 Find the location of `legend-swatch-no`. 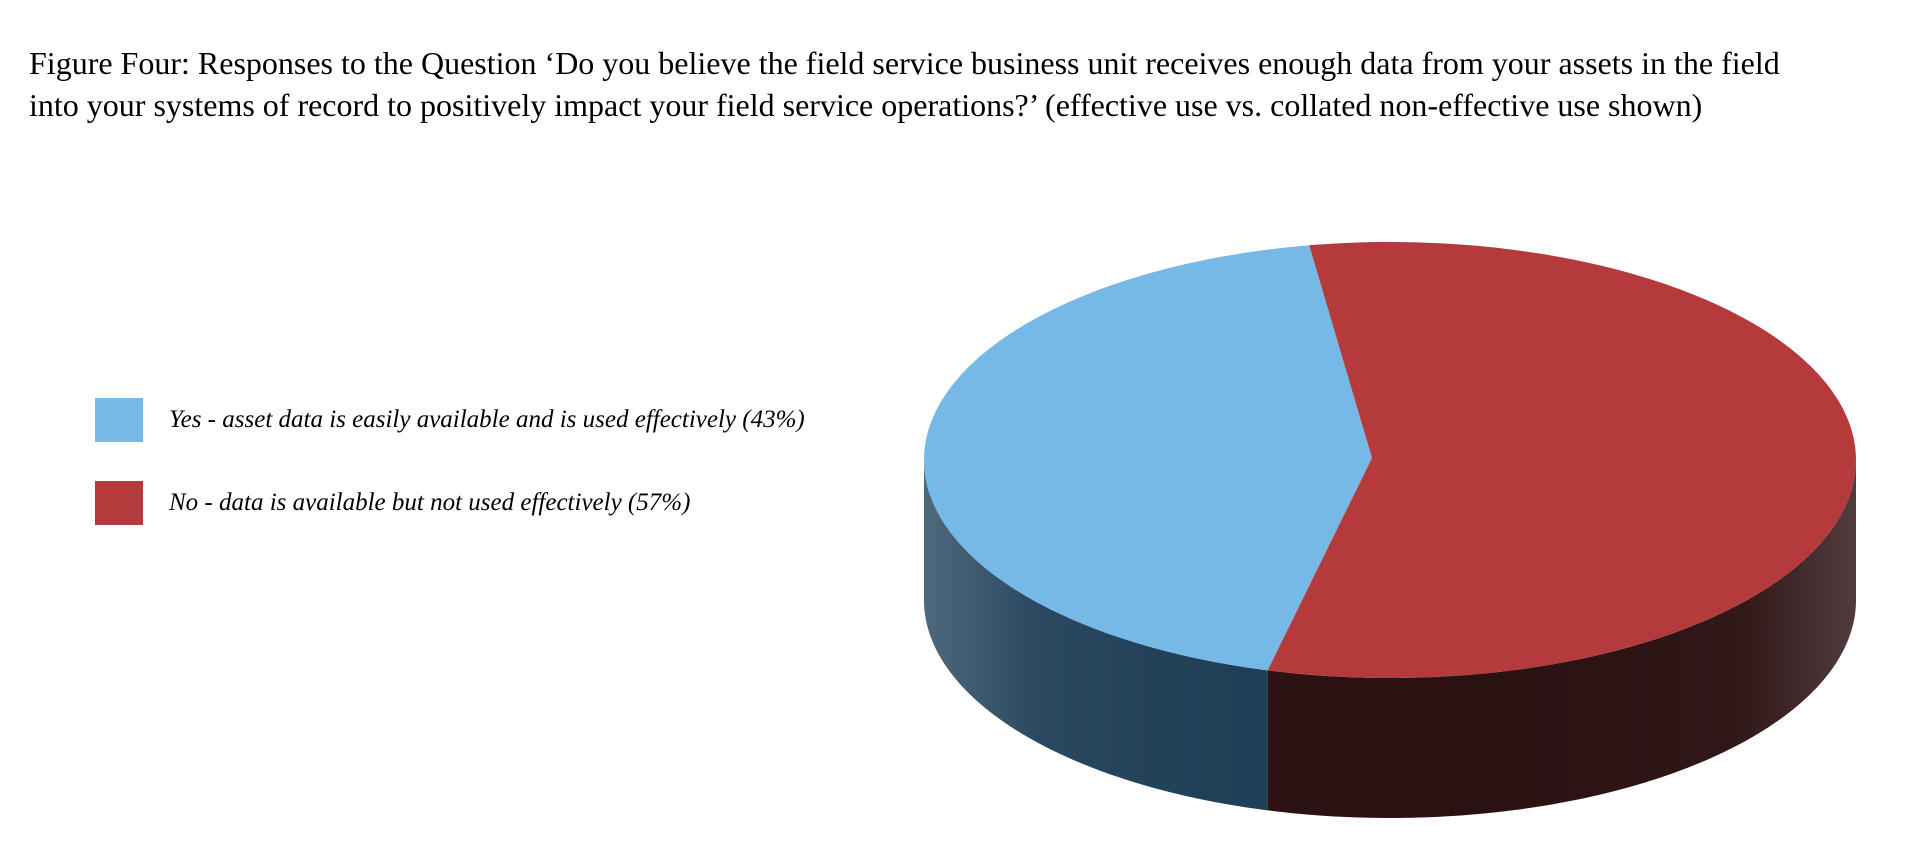

legend-swatch-no is located at coordinates (119, 503).